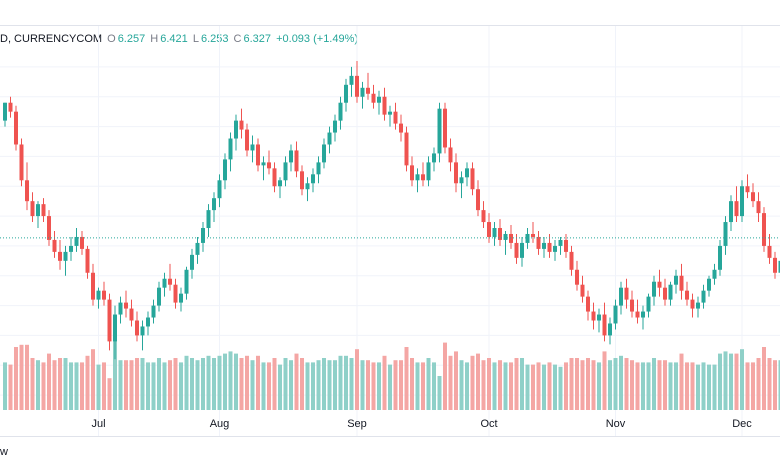 The image size is (780, 470). Describe the element at coordinates (220, 424) in the screenshot. I see `x-tick-label: Aug` at that location.